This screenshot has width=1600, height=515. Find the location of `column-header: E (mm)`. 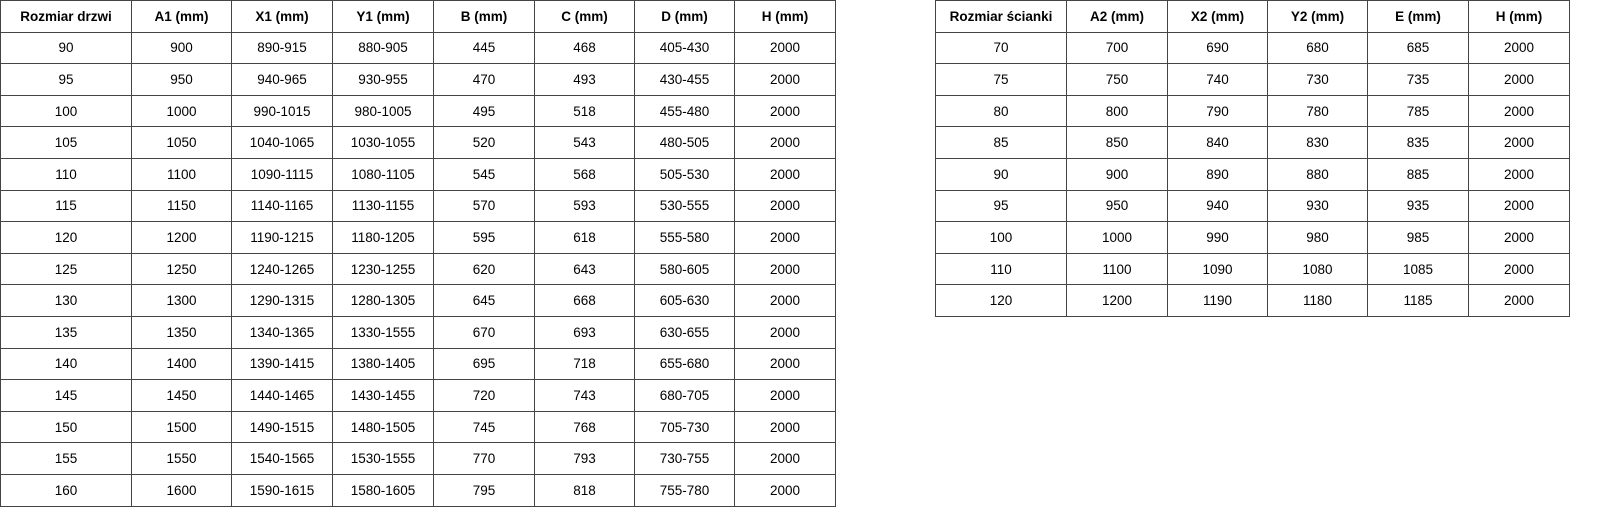

column-header: E (mm) is located at coordinates (1418, 16).